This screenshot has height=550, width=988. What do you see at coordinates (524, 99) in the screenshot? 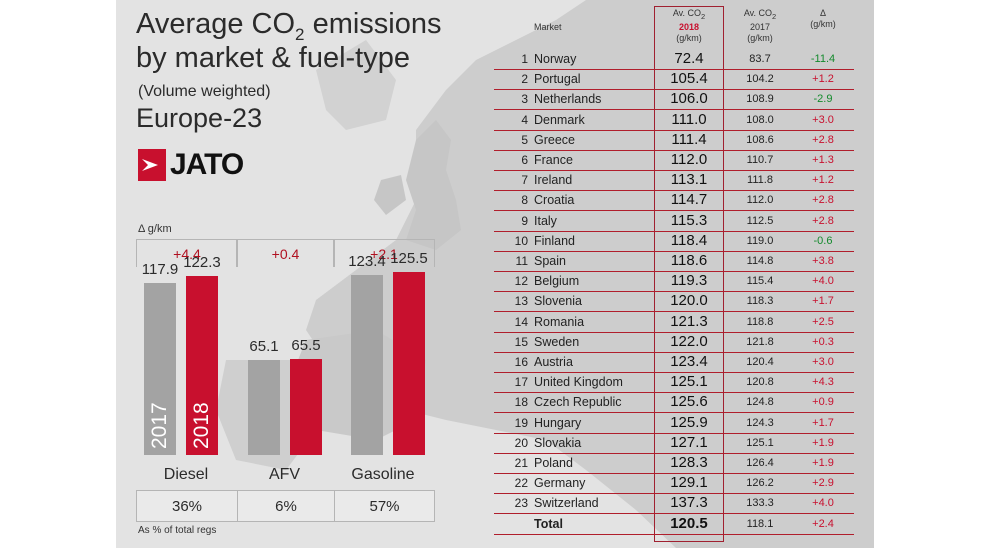
I see `rank-cell: 3` at bounding box center [524, 99].